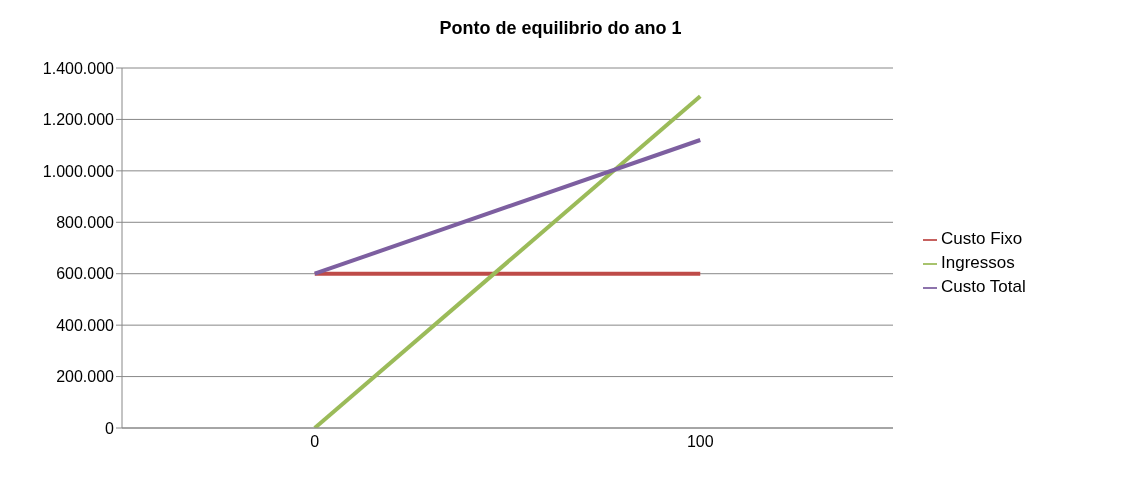  What do you see at coordinates (85, 325) in the screenshot?
I see `y-tick-label: 400.000` at bounding box center [85, 325].